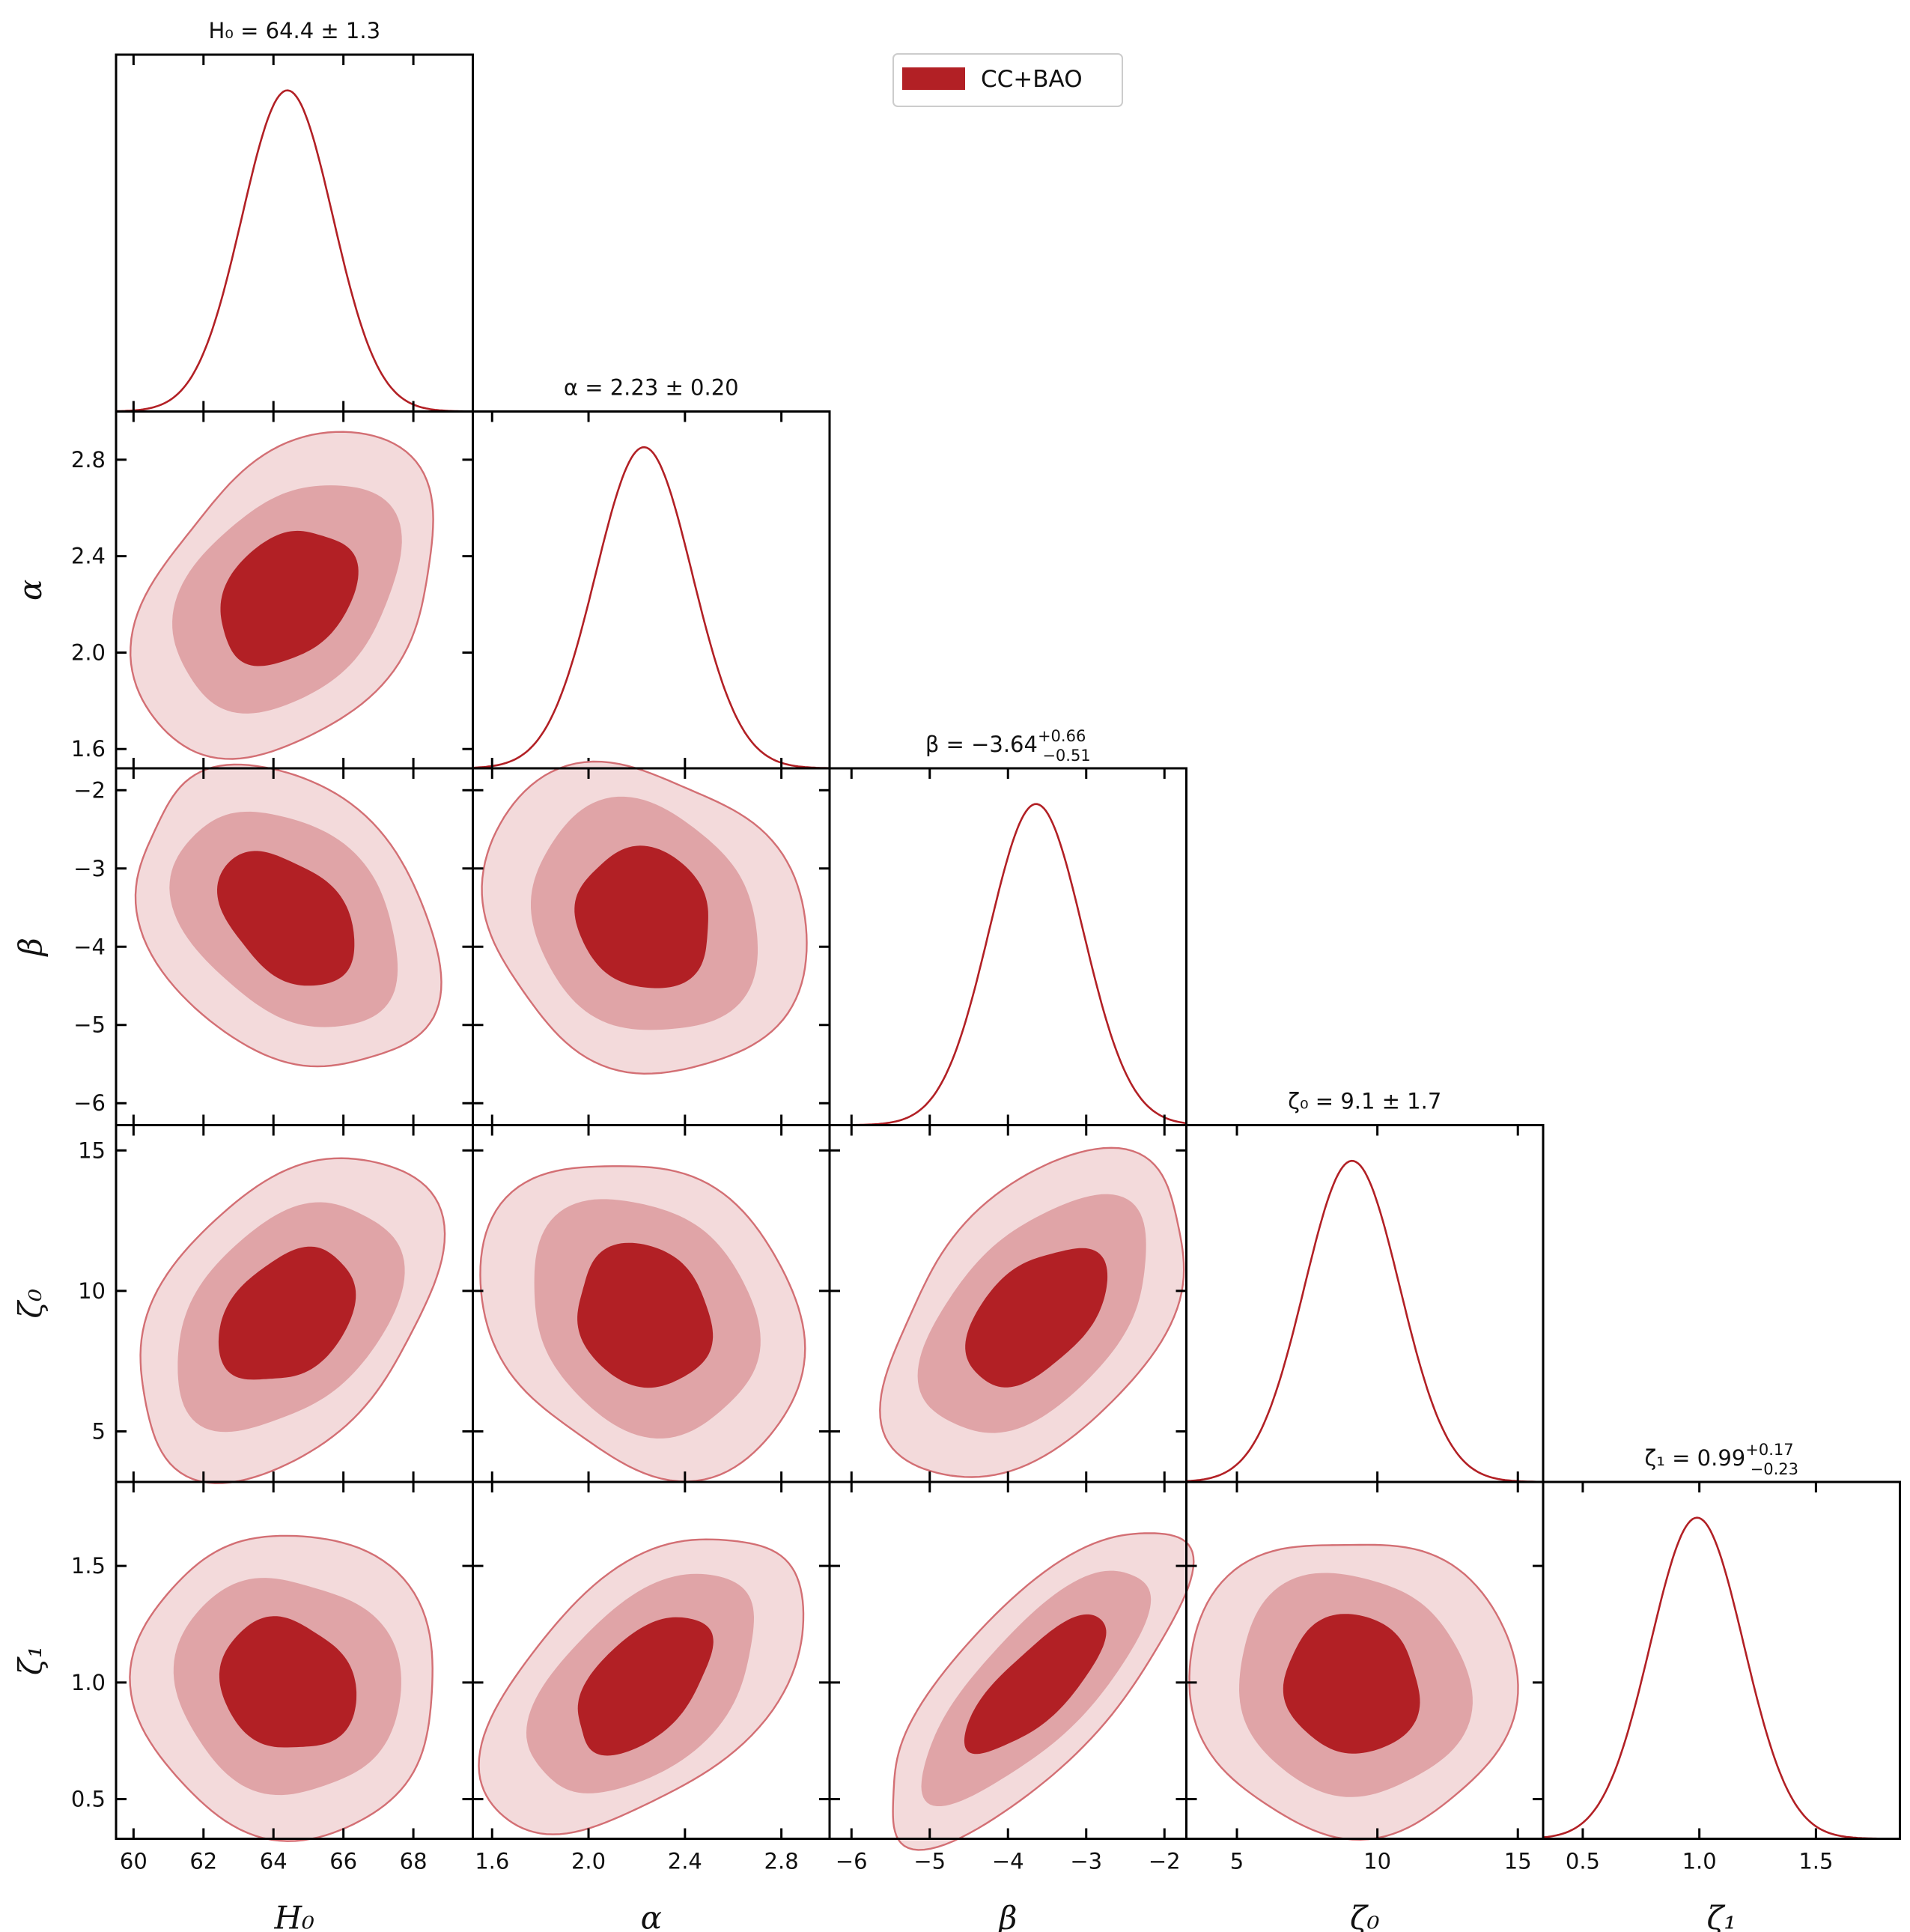 Image resolution: width=1910 pixels, height=1932 pixels. I want to click on y-tick-label-alpha: 2.4, so click(88, 556).